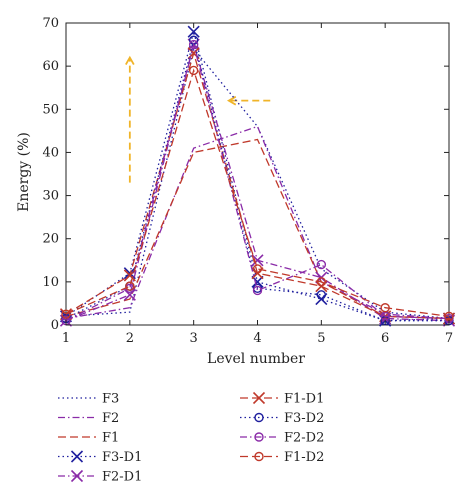  I want to click on y-tick-label: 60, so click(50, 66).